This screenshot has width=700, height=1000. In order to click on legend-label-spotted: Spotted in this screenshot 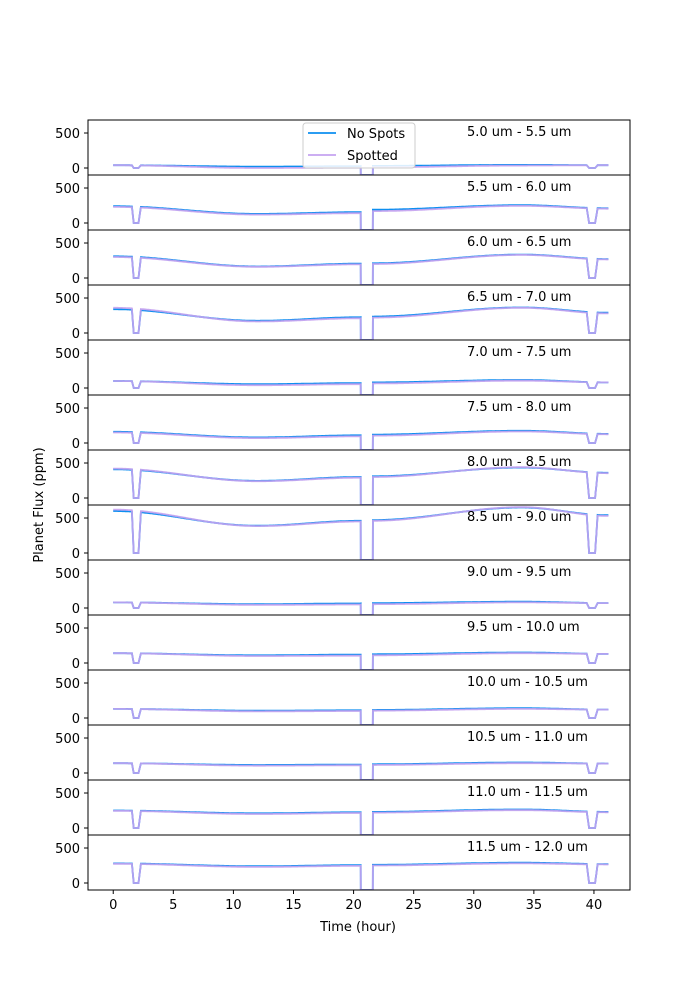, I will do `click(372, 156)`.